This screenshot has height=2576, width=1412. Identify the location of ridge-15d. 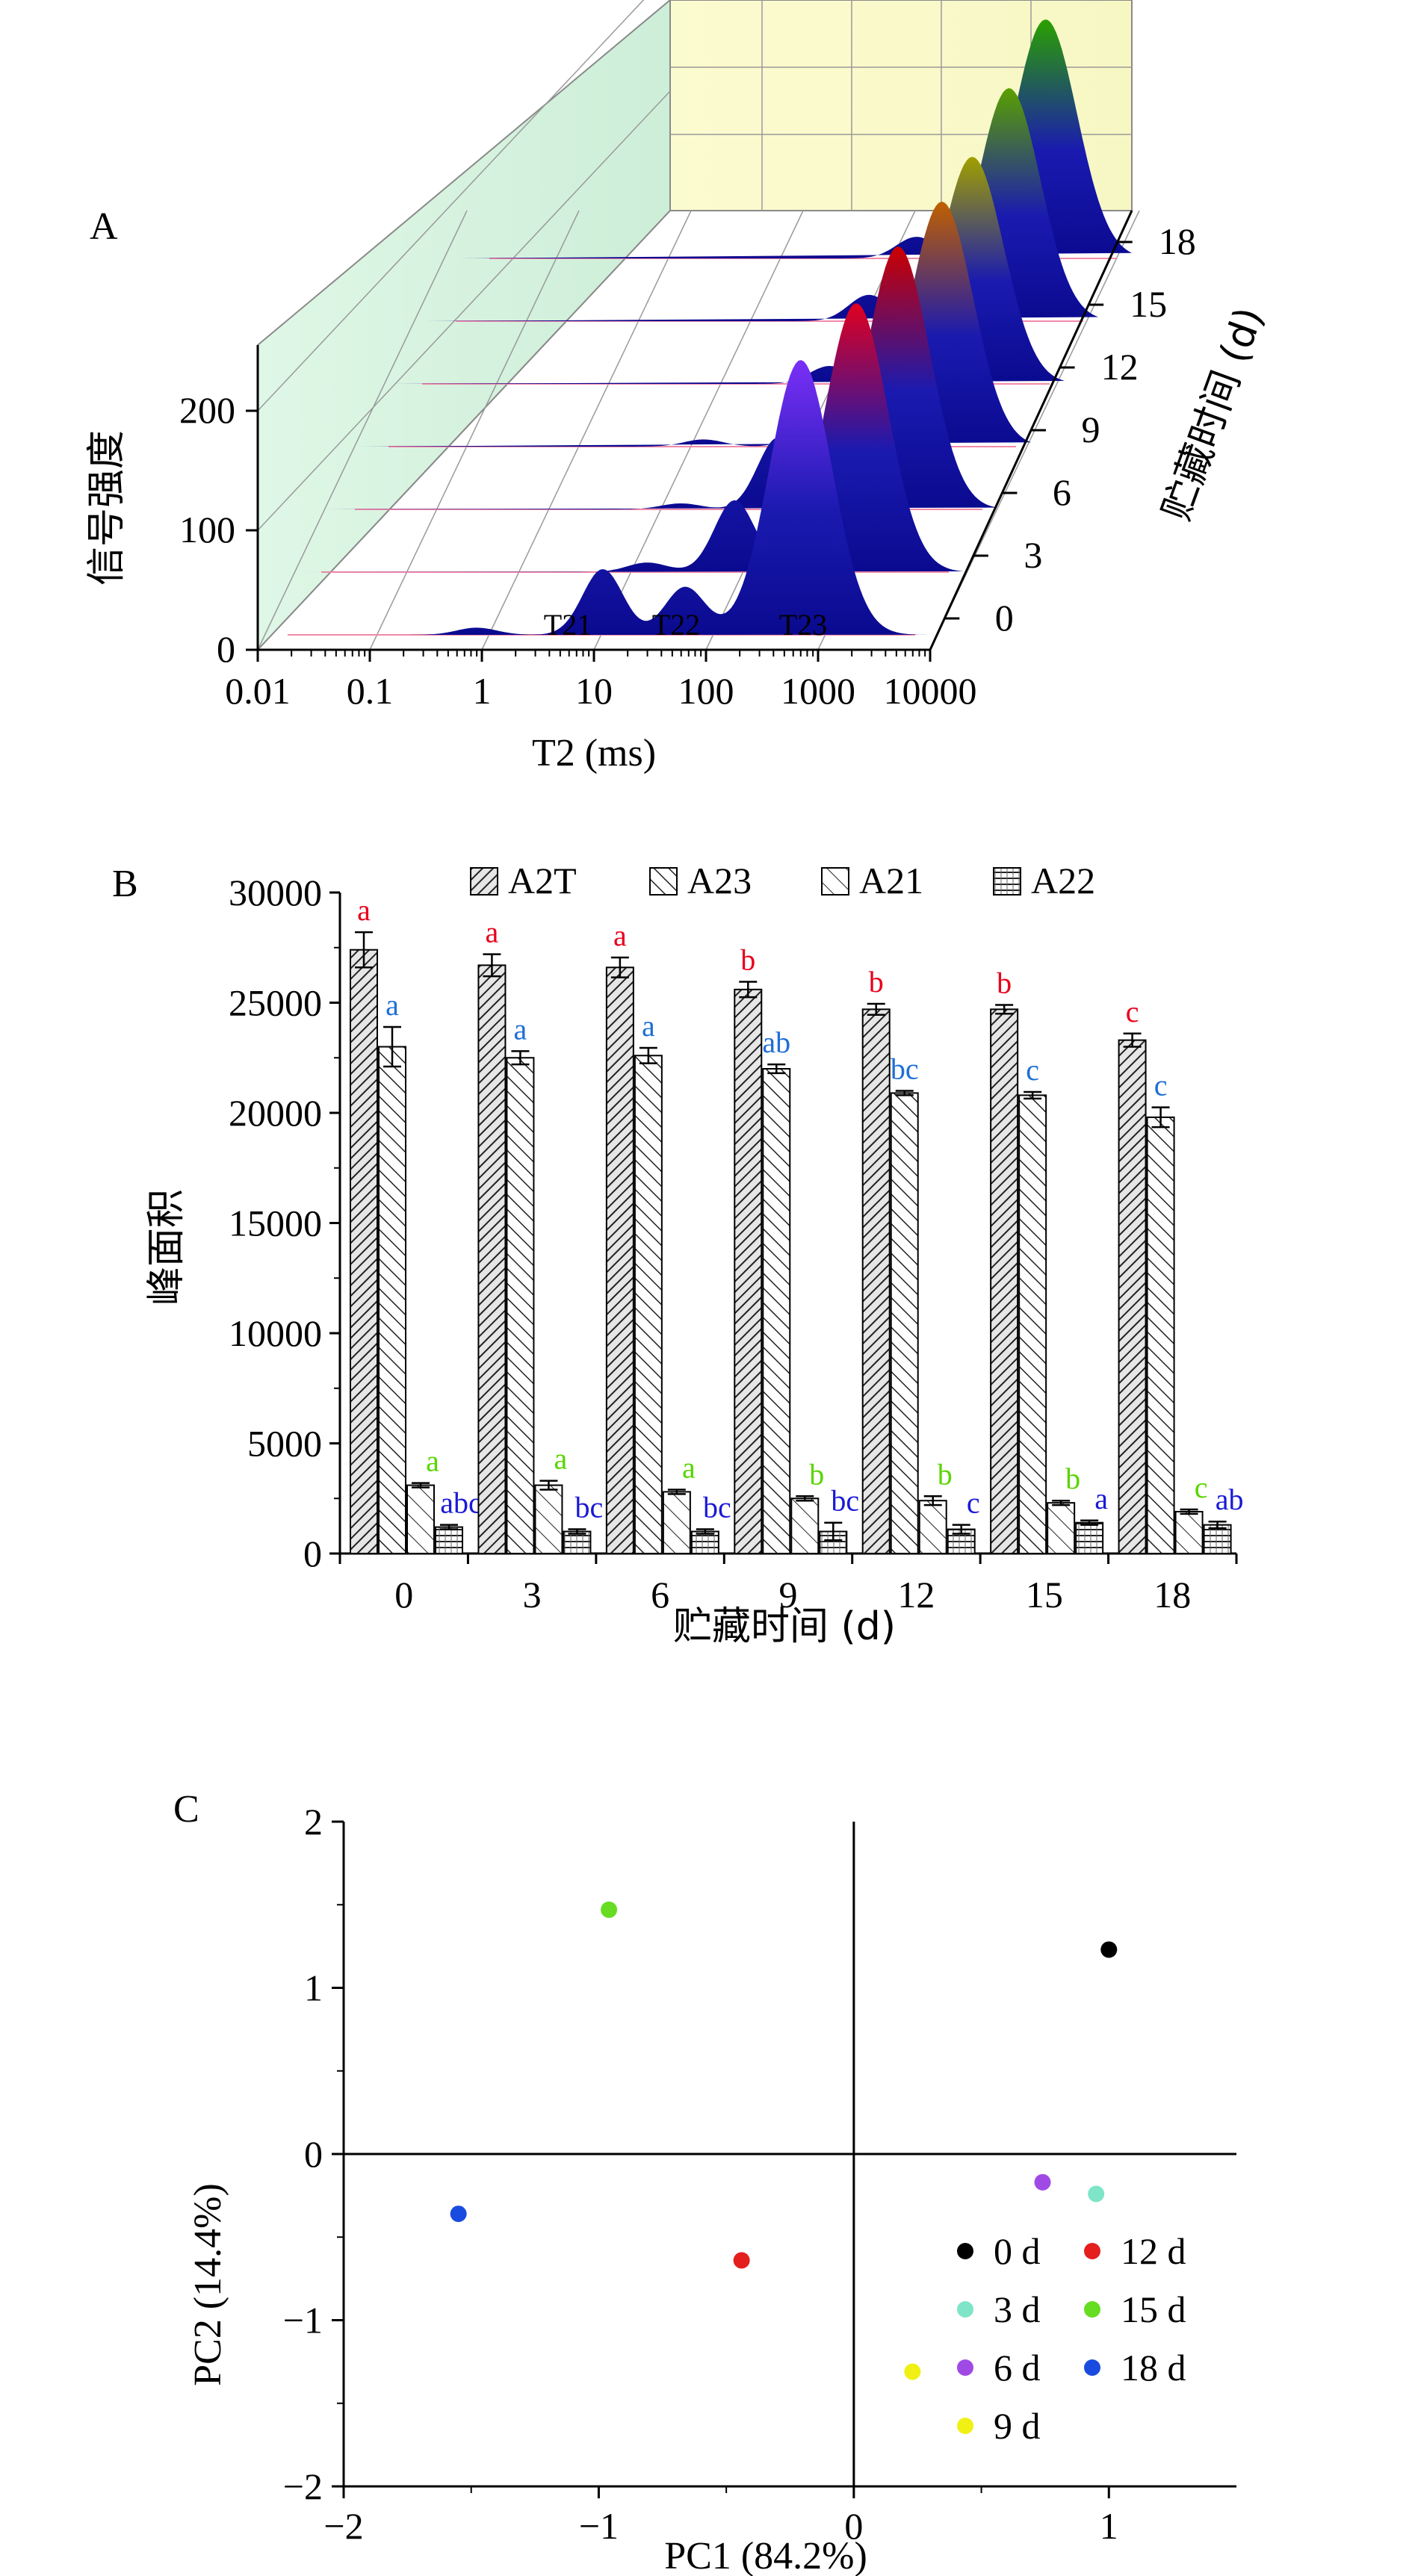
(762, 205).